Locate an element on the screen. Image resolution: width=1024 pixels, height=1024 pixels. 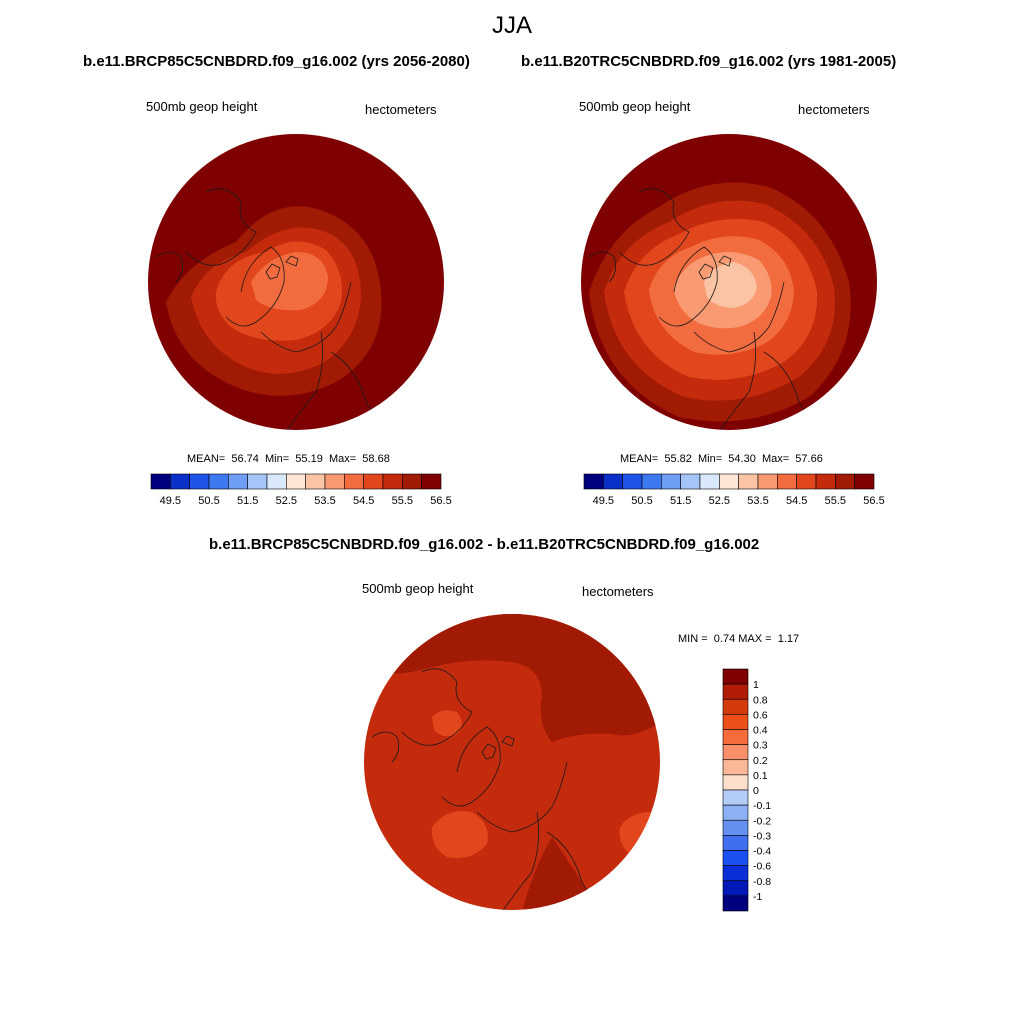
left-colorbar: 49.5 50.5 51.5 52.5 53.5 54.5 55.5 56.5 is located at coordinates (301, 490).